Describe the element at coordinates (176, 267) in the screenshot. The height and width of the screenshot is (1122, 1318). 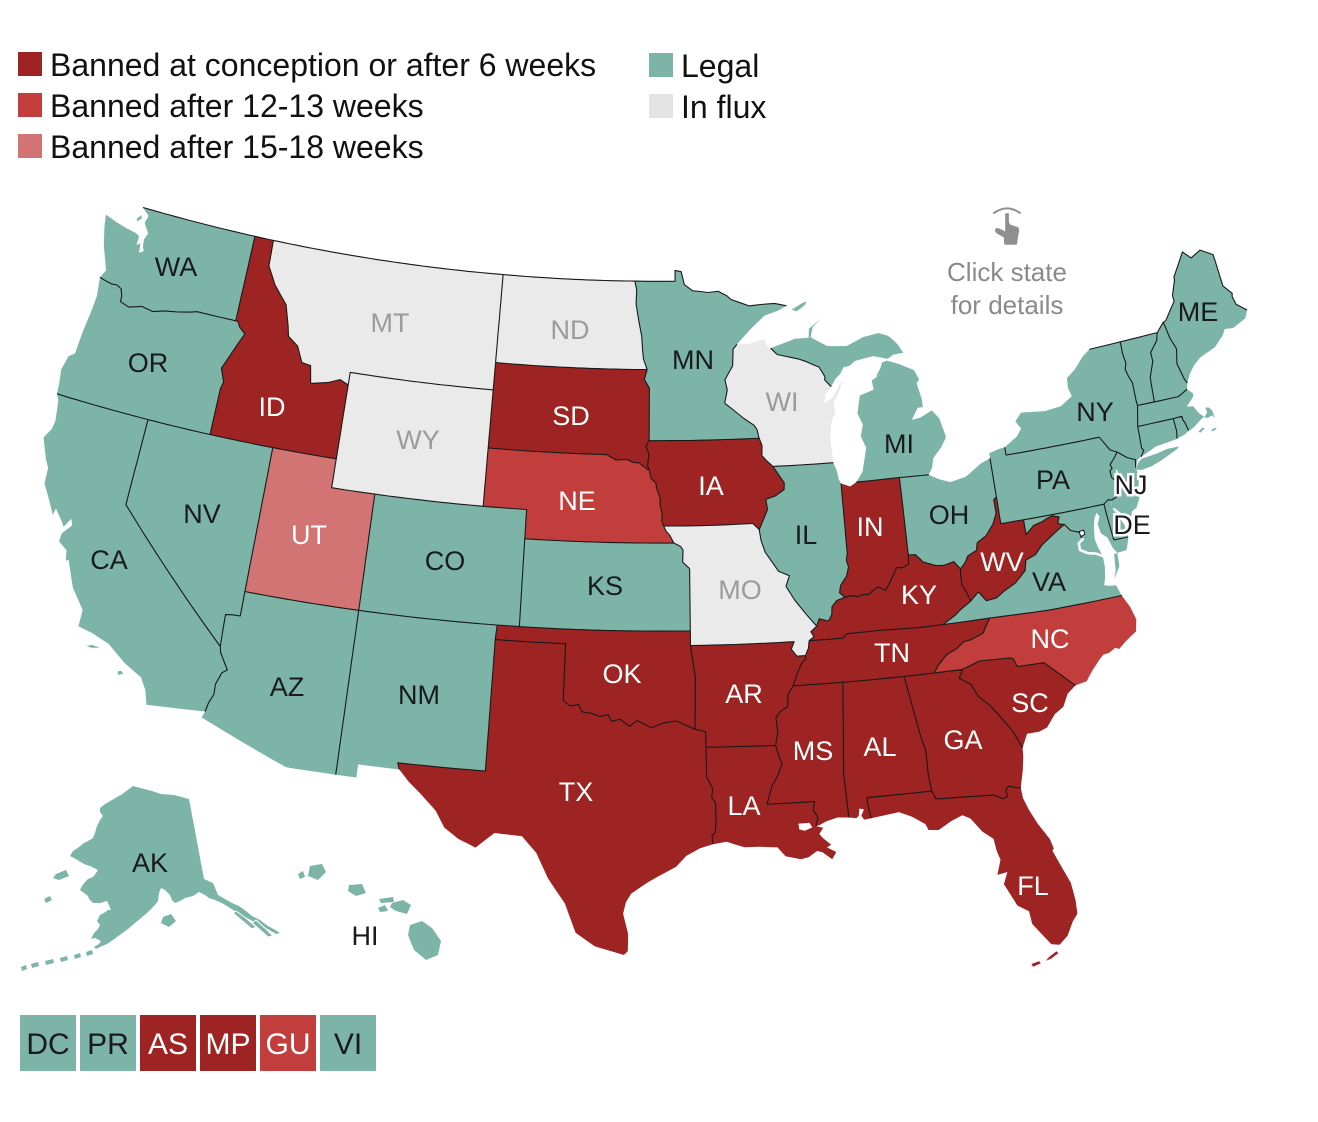
I see `svg-text: WA` at that location.